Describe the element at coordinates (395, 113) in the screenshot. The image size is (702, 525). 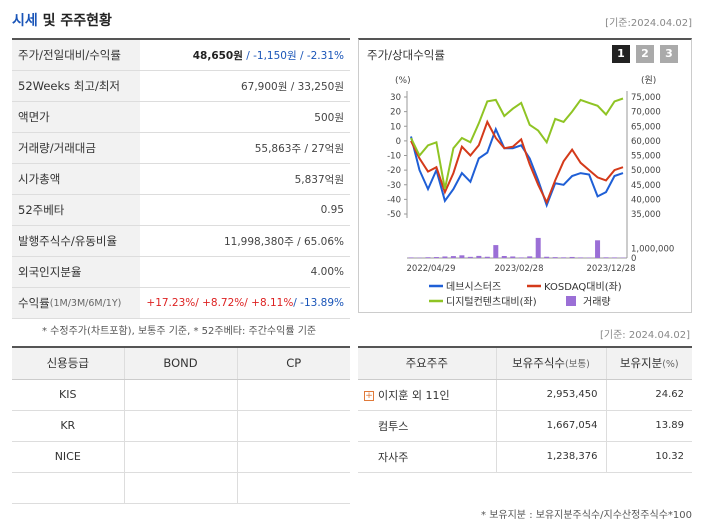
I see `left-tick-label: 20` at that location.